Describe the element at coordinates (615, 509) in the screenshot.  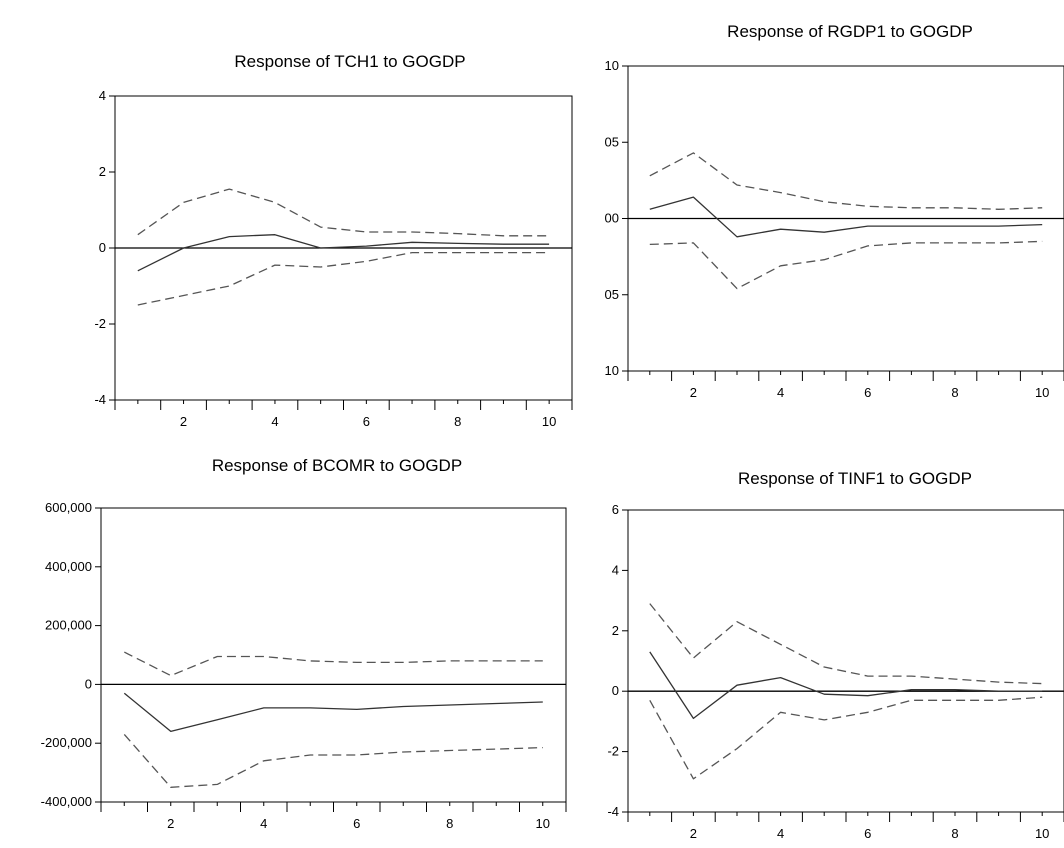
I see `y-tick-label: 6` at that location.